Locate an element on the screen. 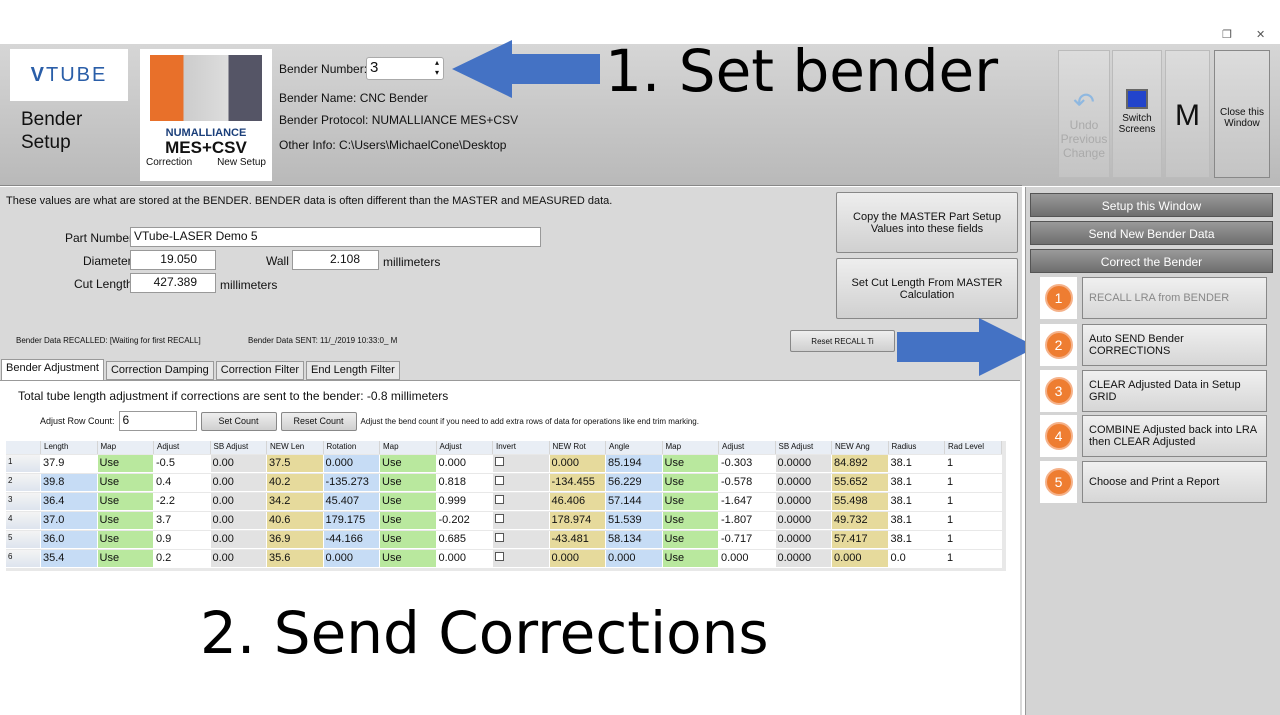  grid-cell: 36.9 is located at coordinates (295, 540).